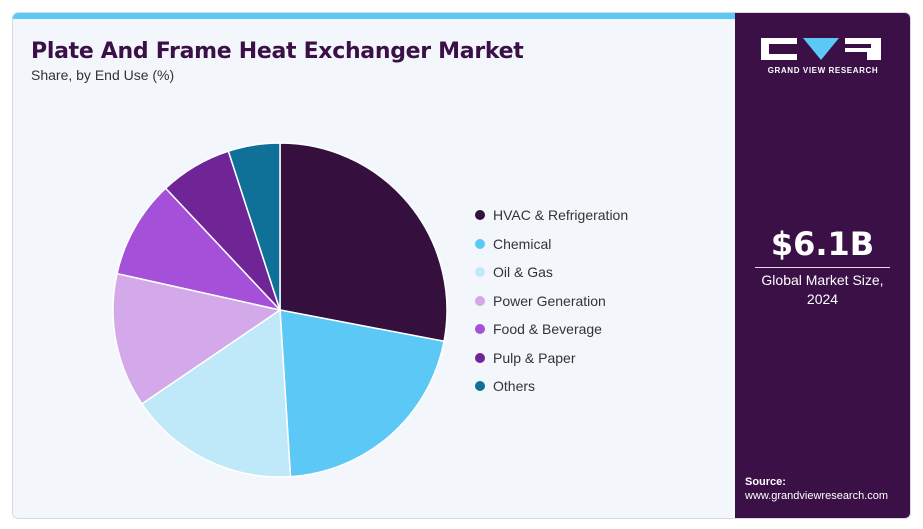  I want to click on legend-label: Others, so click(514, 386).